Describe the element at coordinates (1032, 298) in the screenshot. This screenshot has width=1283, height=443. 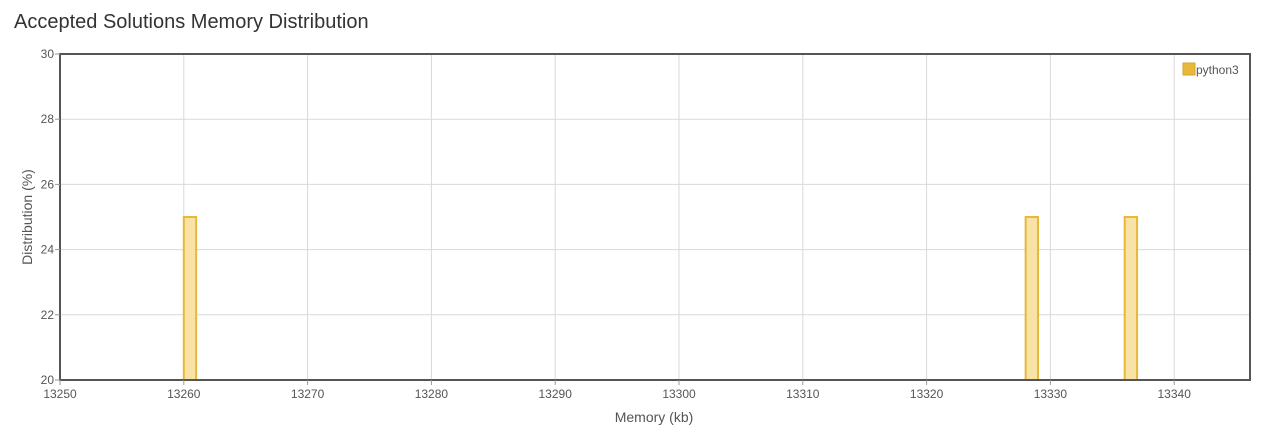
I see `bar-python3-13328.5` at that location.